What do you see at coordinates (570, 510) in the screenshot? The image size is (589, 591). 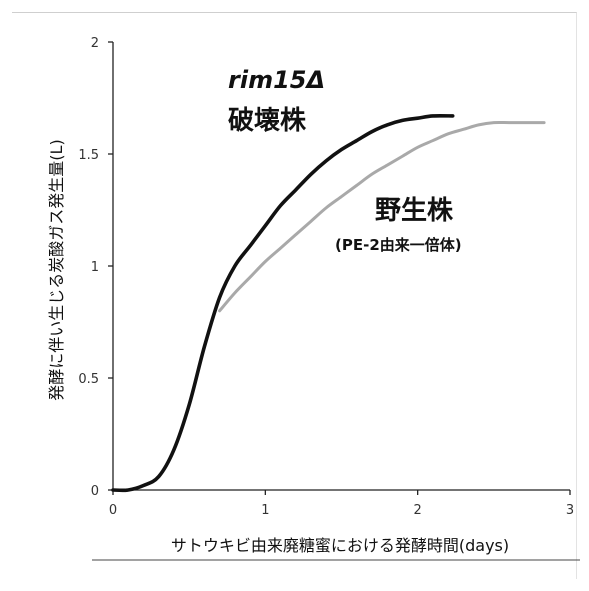 I see `x-tick-label: 3` at bounding box center [570, 510].